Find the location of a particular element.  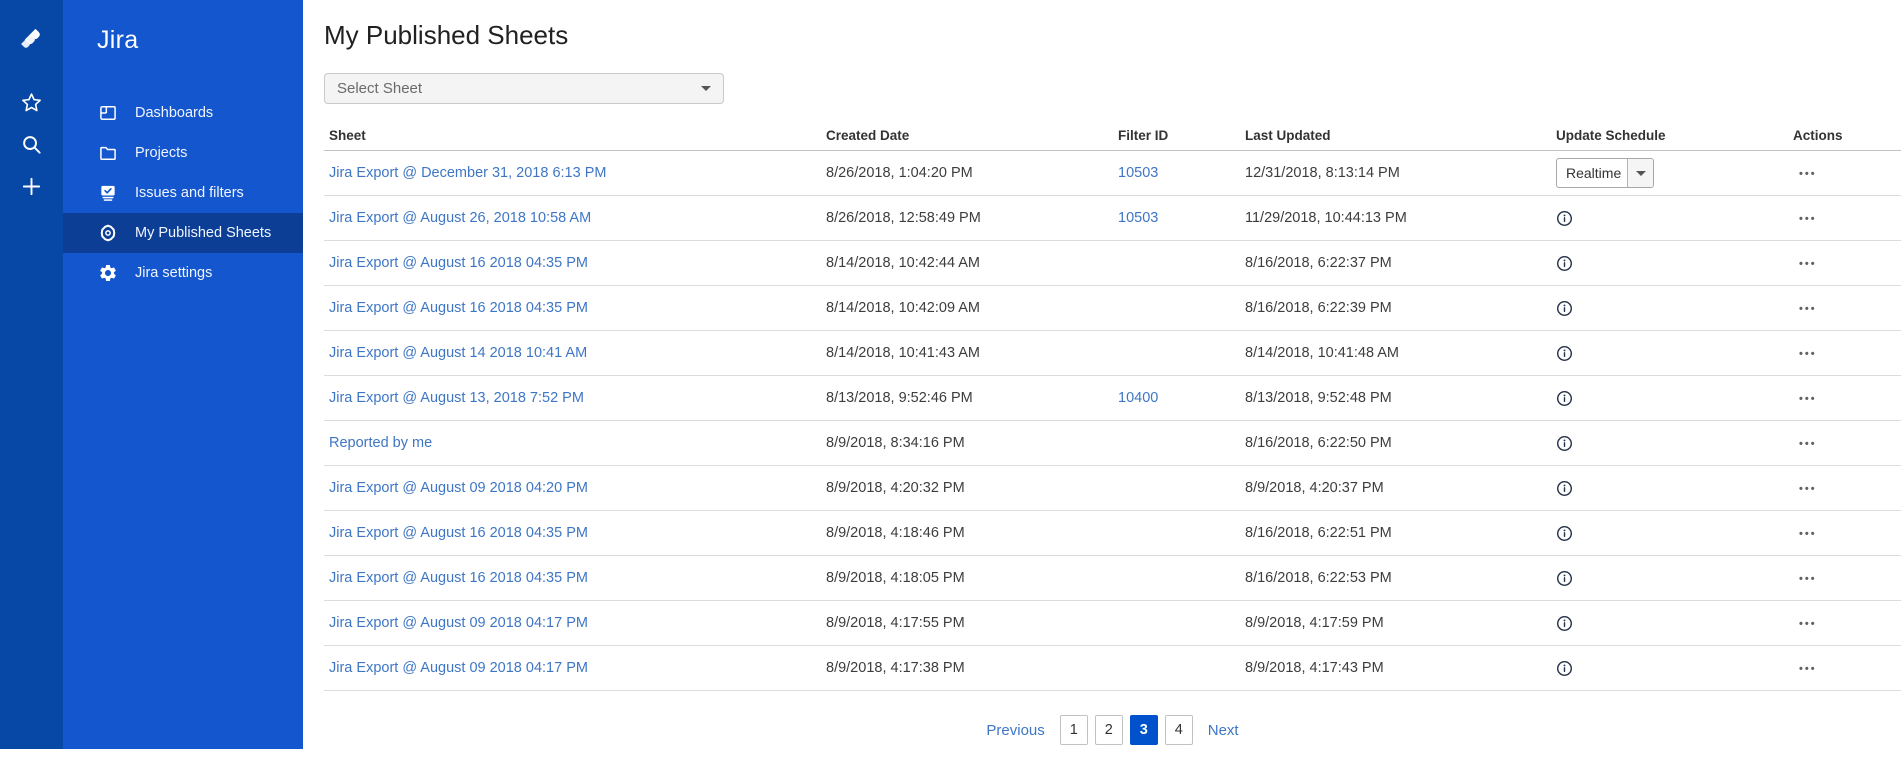

target-icon is located at coordinates (108, 233).